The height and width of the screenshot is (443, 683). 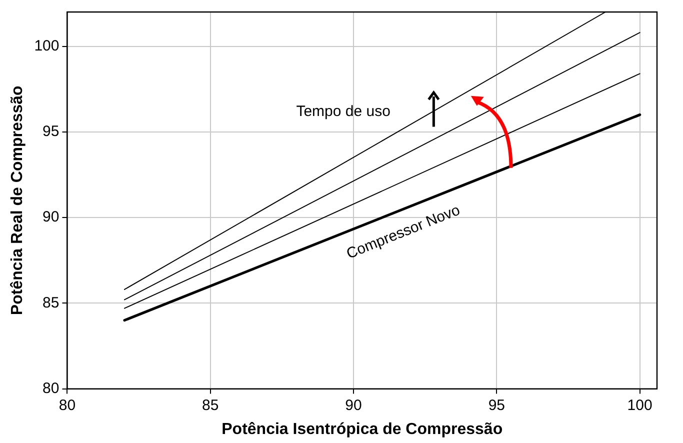 I want to click on y-axis-title: Potência Real de Compressão, so click(x=17, y=200).